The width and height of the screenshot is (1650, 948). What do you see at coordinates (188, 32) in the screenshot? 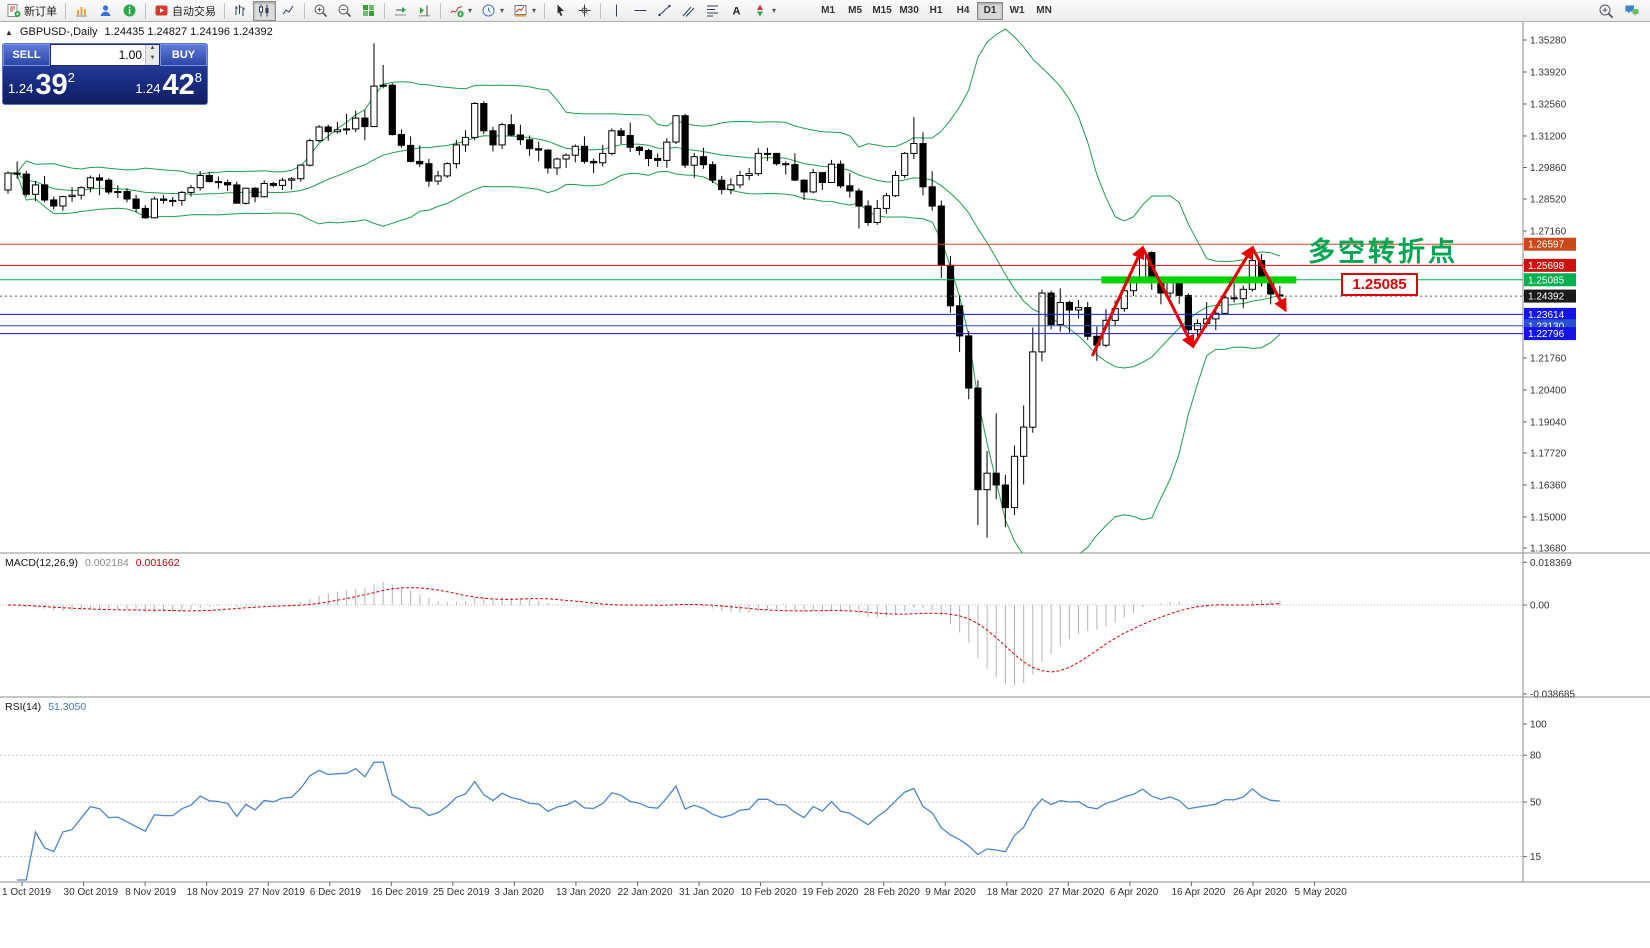
I see `ohlc-readout: 1.24435 1.24827 1.24196 1.24392` at bounding box center [188, 32].